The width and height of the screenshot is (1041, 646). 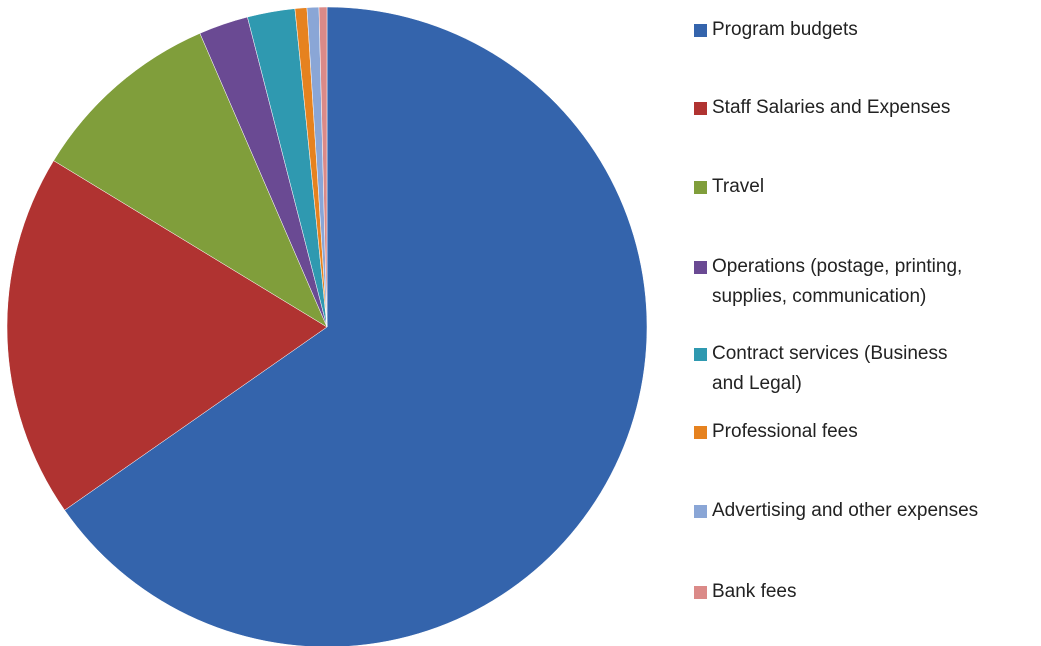 I want to click on legend-label: Staff Salaries and Expenses, so click(x=831, y=107).